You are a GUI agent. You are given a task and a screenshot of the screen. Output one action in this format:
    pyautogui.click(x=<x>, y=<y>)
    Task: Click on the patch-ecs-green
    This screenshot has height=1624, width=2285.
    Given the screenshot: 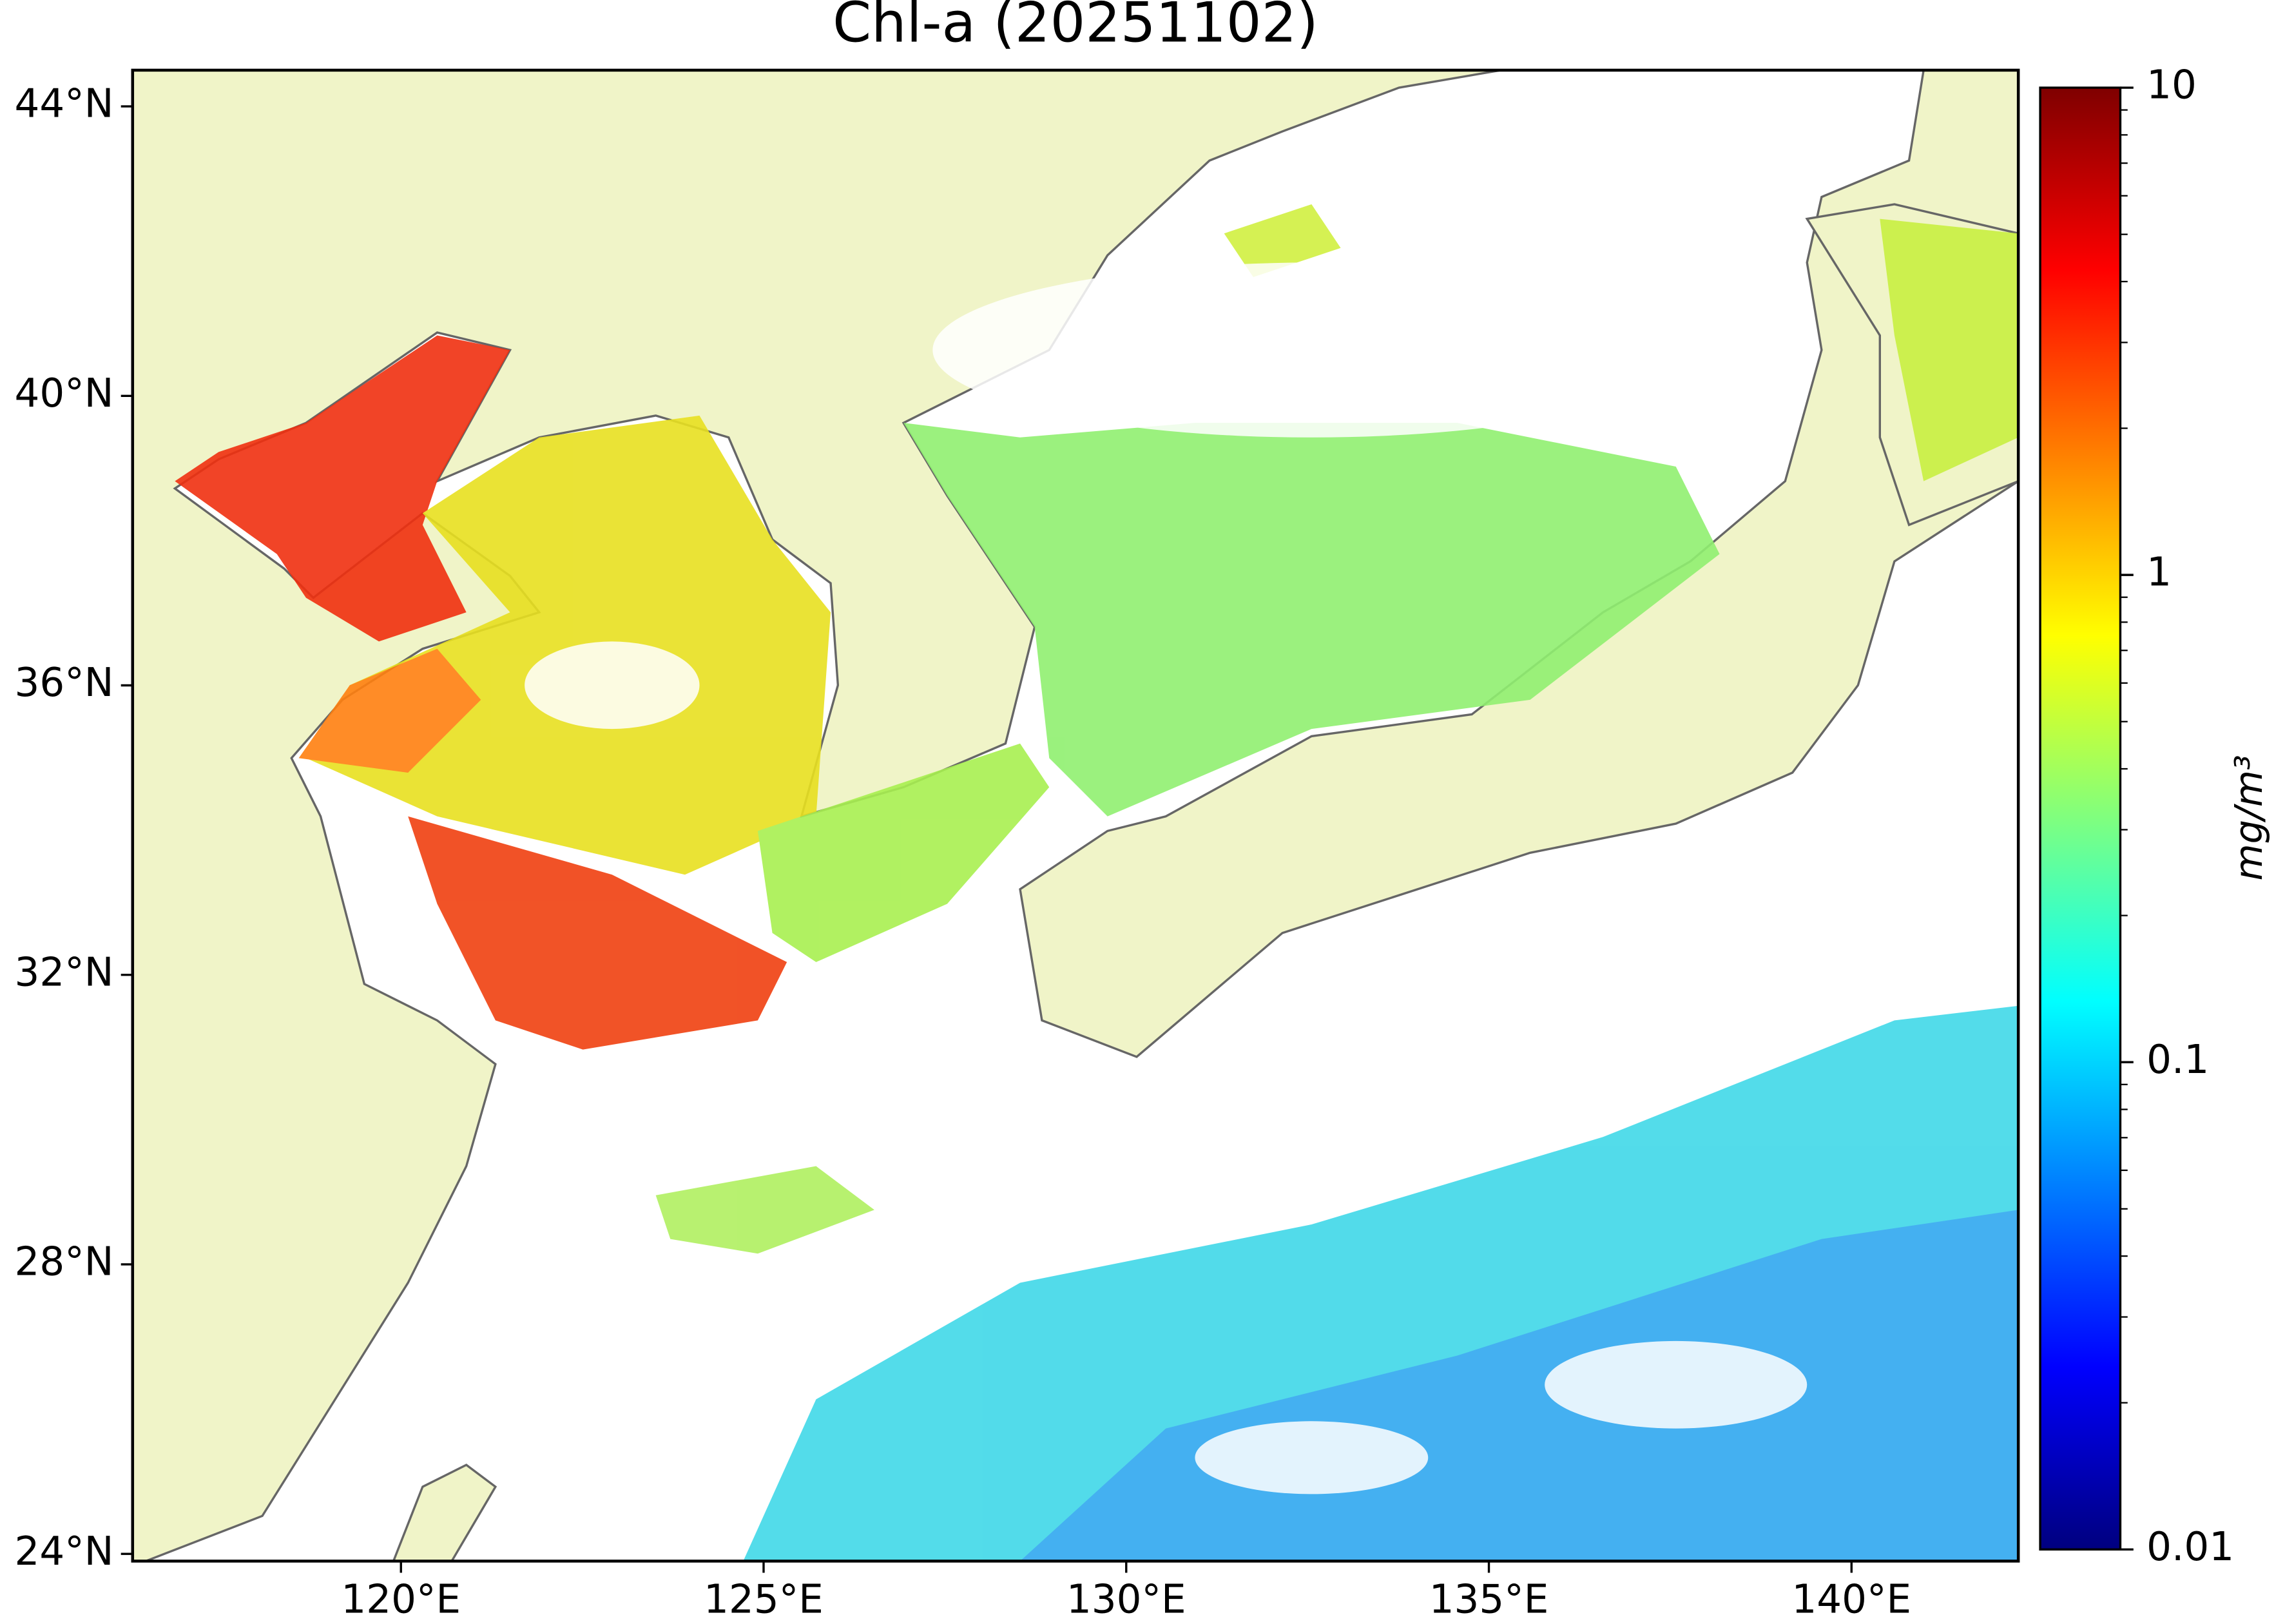 What is the action you would take?
    pyautogui.click(x=903, y=853)
    